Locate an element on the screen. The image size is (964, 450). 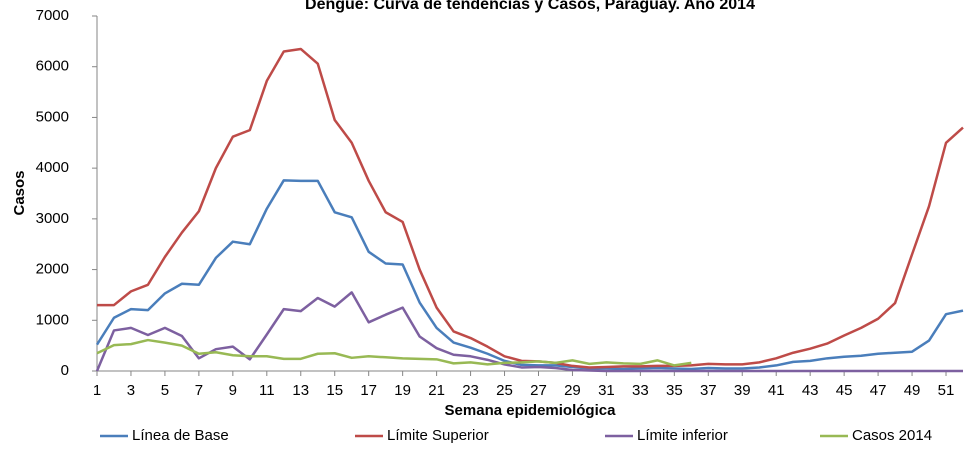
y-tick-label: 1000 is located at coordinates (52, 319).